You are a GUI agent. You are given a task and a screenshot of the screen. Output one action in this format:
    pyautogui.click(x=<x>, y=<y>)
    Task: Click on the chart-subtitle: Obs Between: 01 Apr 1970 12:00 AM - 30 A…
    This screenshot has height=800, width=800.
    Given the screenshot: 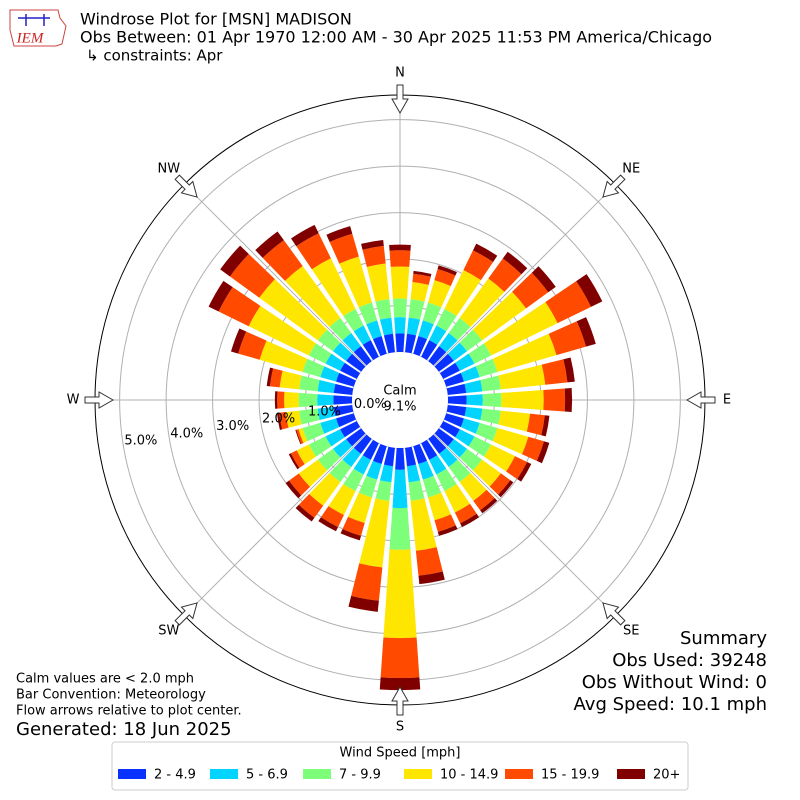 What is the action you would take?
    pyautogui.click(x=396, y=37)
    